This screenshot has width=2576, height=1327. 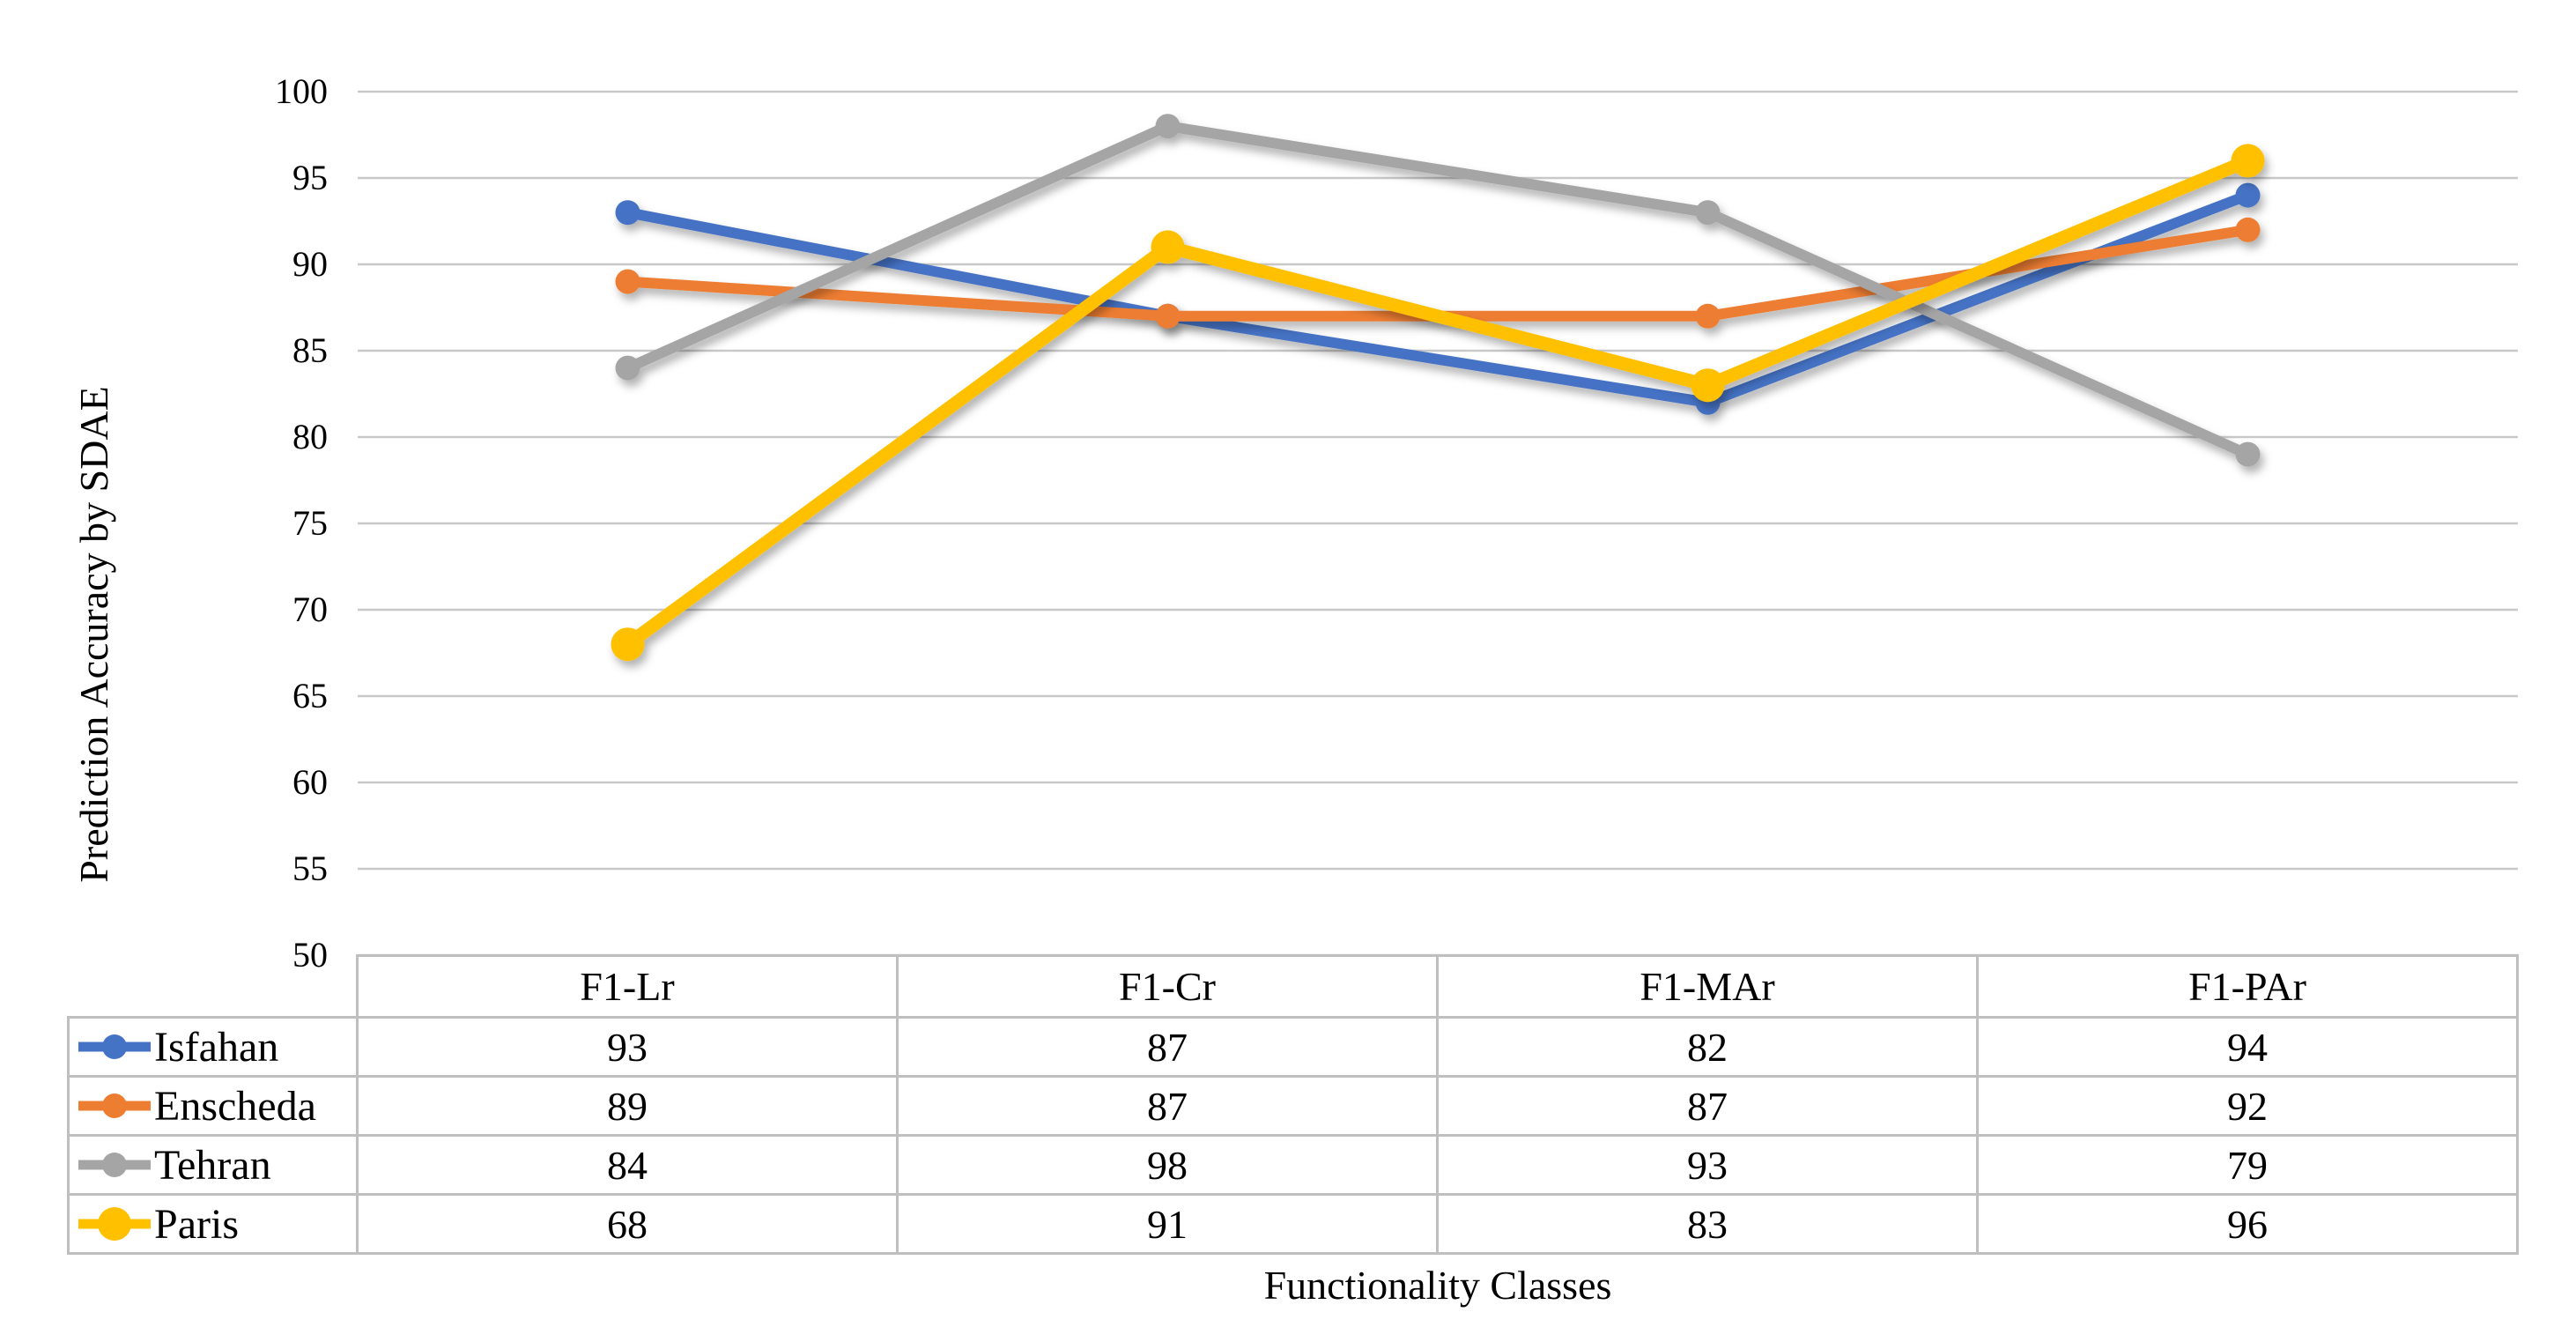 What do you see at coordinates (1168, 986) in the screenshot?
I see `category-header: F1-Cr` at bounding box center [1168, 986].